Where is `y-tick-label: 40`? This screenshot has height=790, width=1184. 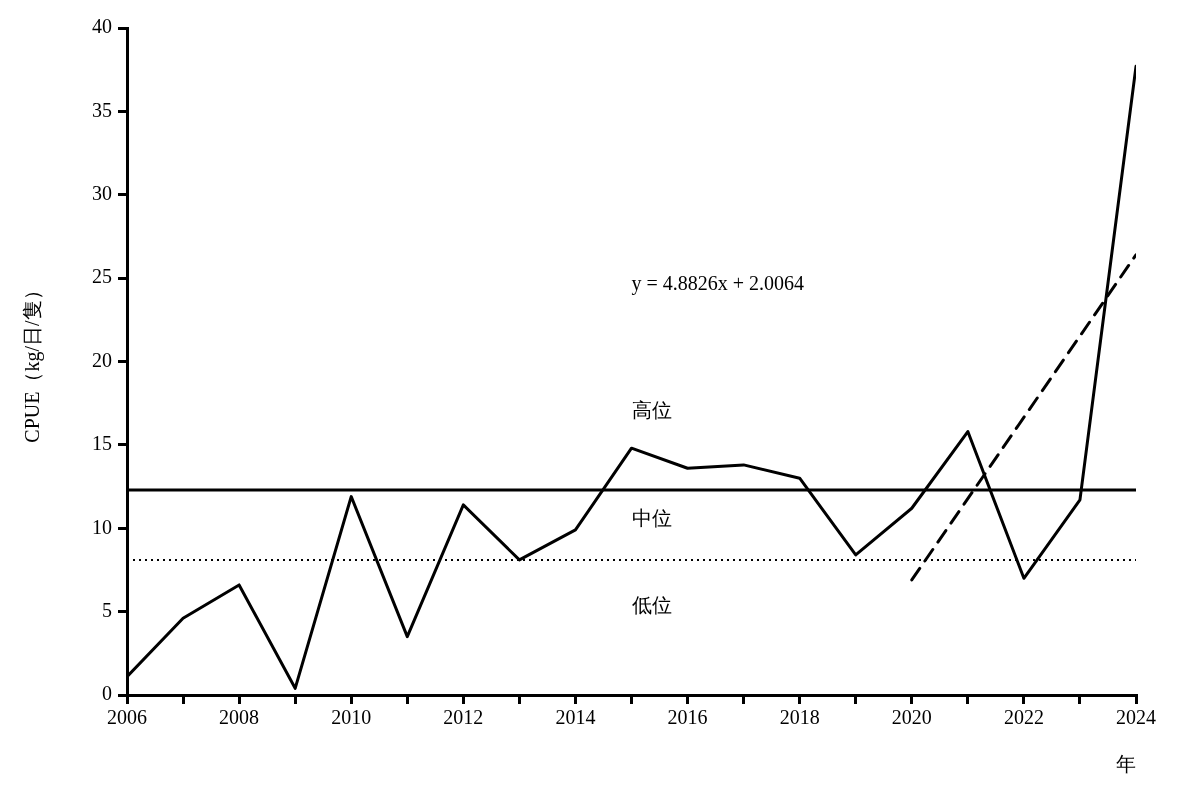
y-tick-label: 40 is located at coordinates (102, 26).